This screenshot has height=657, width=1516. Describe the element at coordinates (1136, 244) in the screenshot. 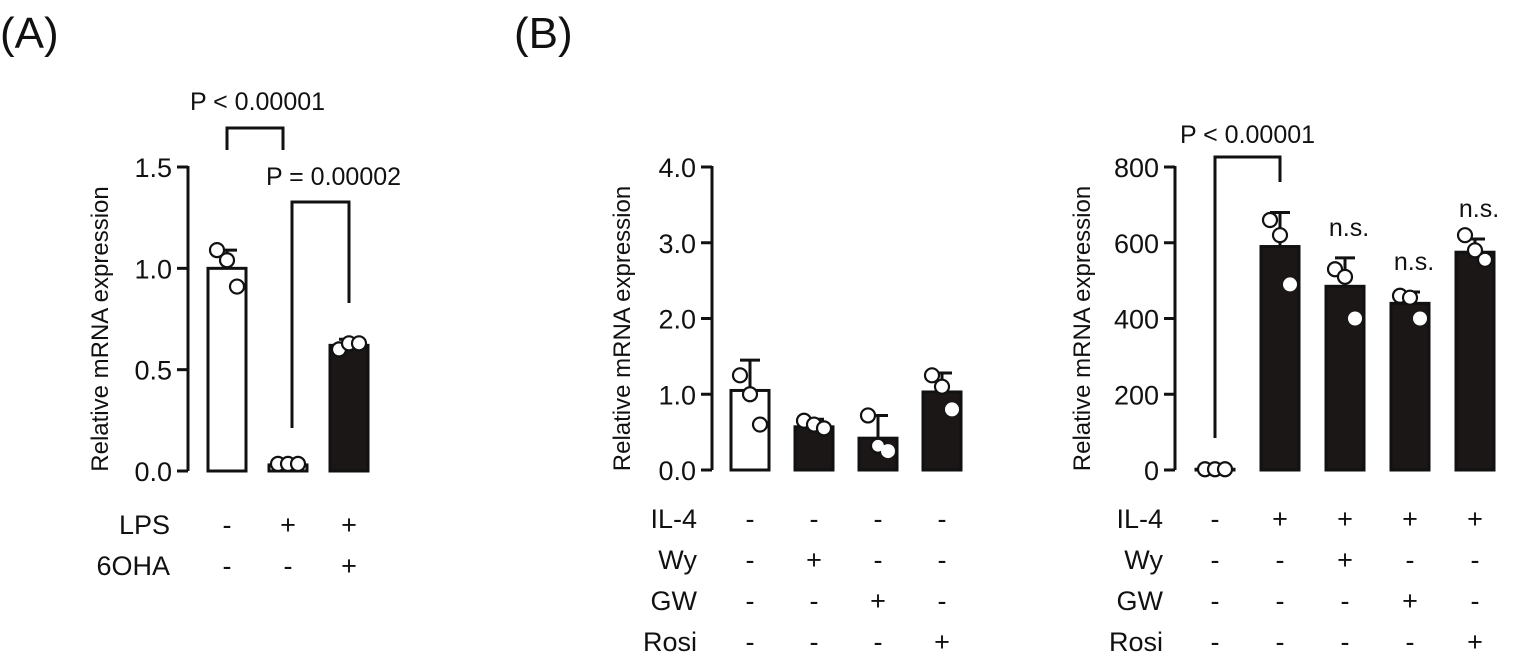

I see `y-tick-label: 600` at that location.